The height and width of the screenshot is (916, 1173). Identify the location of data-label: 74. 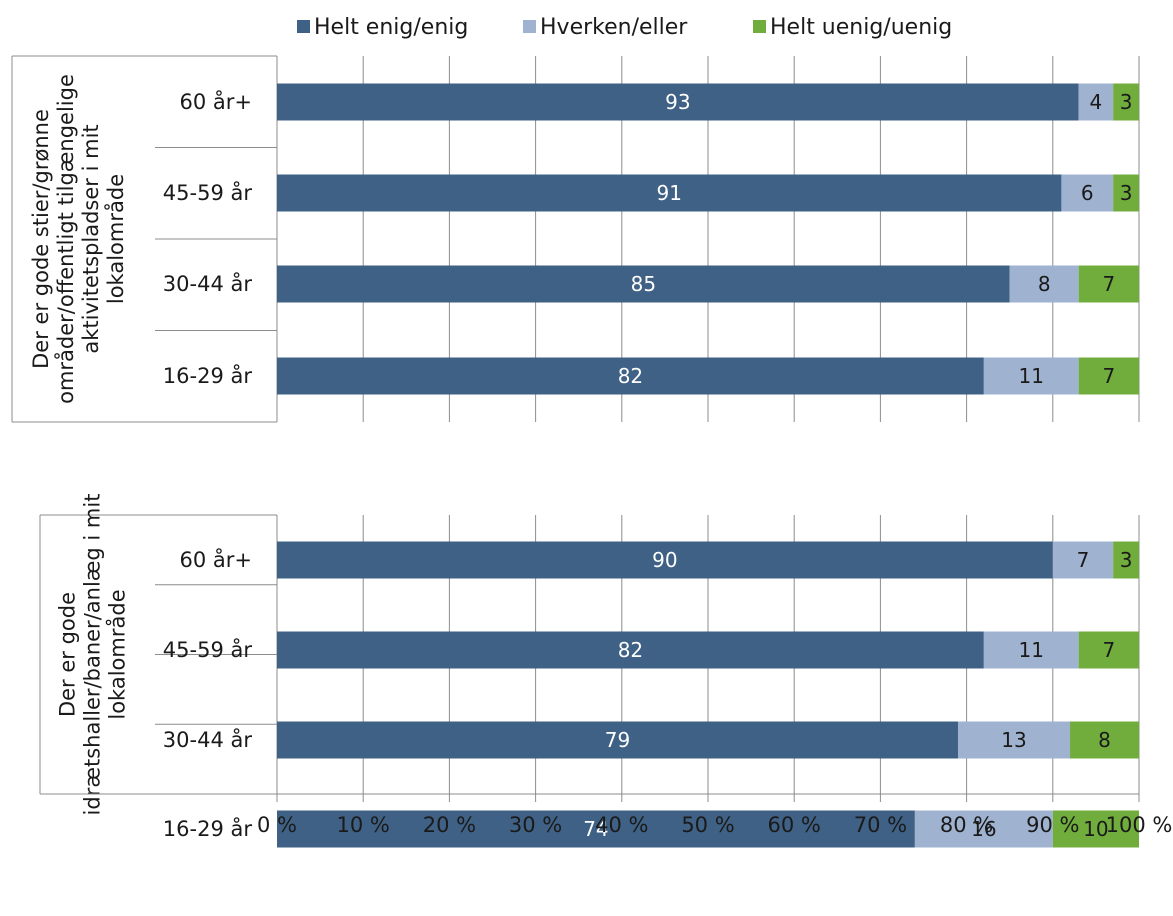
(595, 829).